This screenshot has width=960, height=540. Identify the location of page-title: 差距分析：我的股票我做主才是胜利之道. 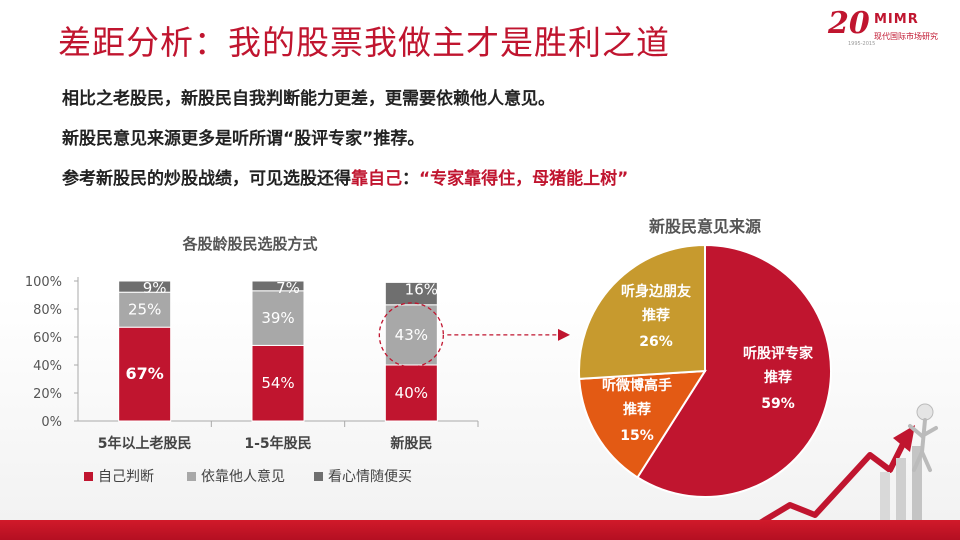
(364, 42).